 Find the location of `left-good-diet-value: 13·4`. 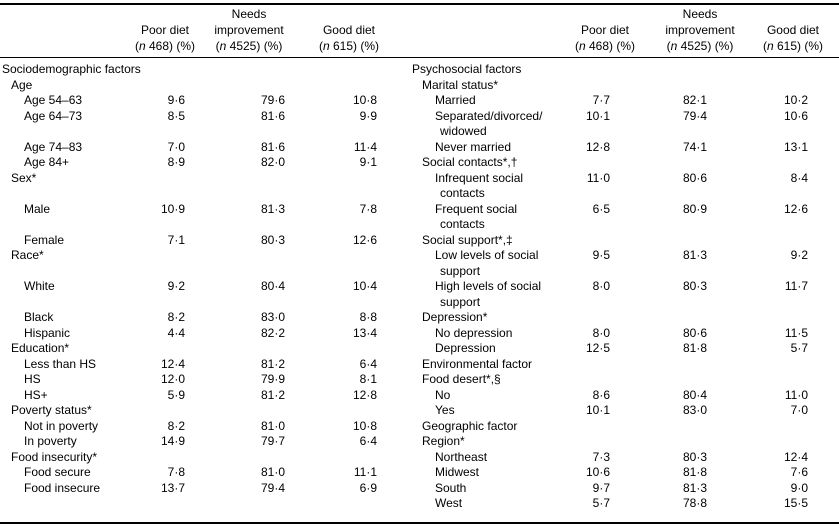

left-good-diet-value: 13·4 is located at coordinates (364, 332).